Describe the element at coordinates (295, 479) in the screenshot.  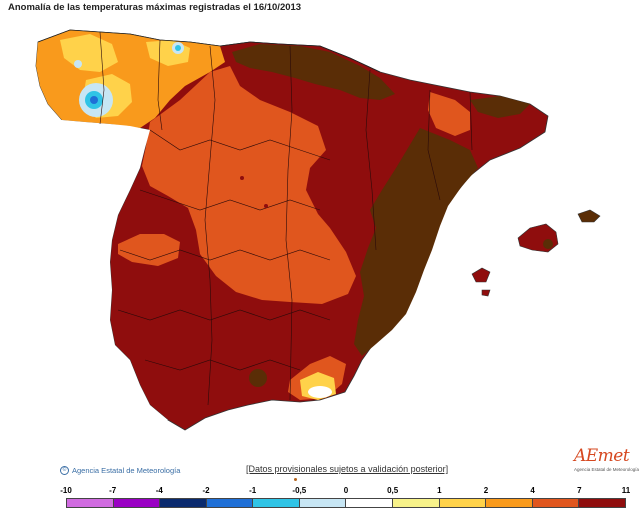
I see `provisional-dot` at that location.